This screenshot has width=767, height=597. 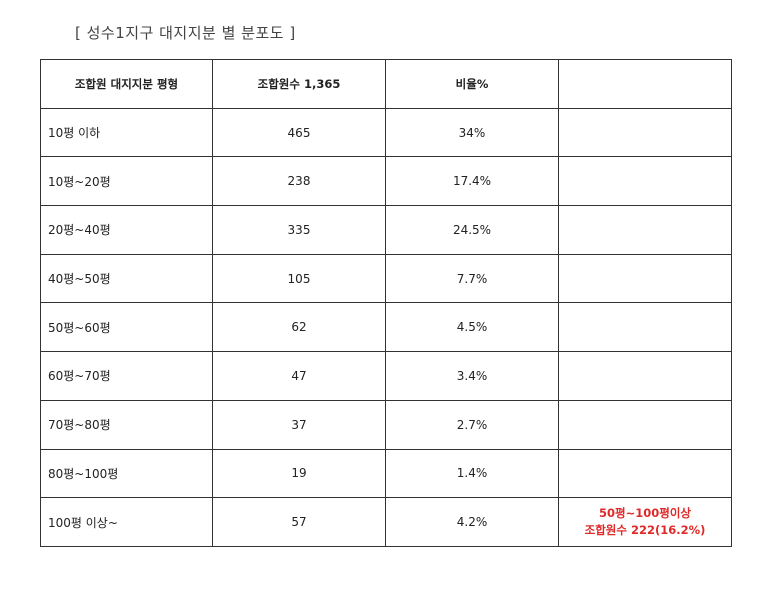 I want to click on cell-count: 62, so click(x=299, y=327).